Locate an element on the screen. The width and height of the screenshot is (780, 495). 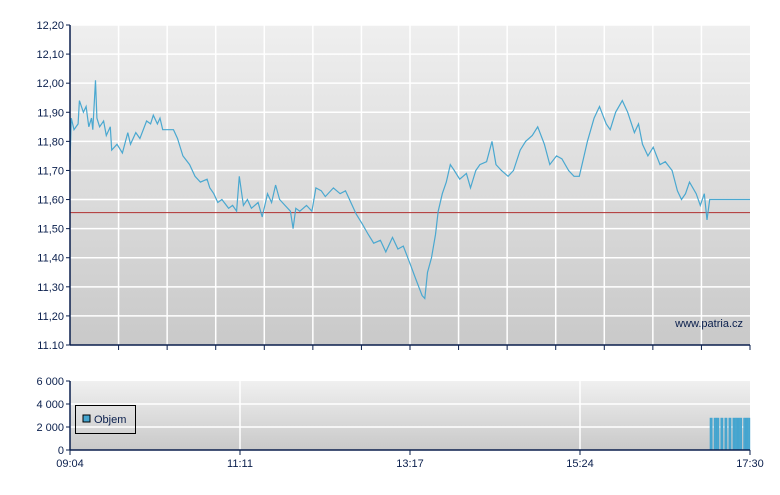
y-tick-label: 6 000 is located at coordinates (50, 382).